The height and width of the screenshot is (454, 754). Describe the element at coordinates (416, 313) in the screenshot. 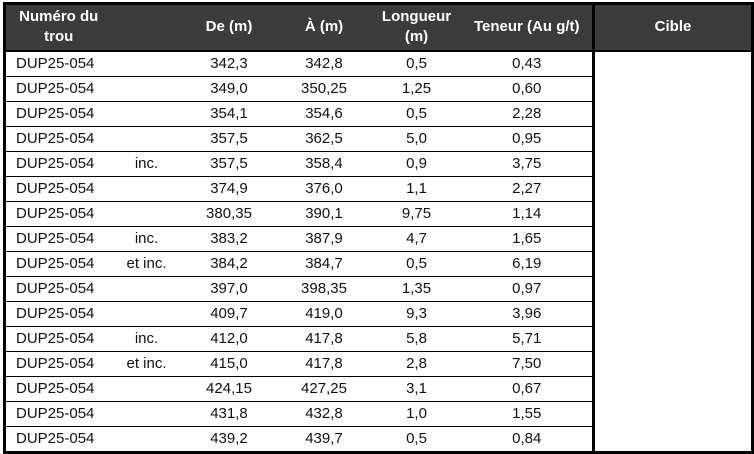

I see `cell-longueur: 9,3` at that location.